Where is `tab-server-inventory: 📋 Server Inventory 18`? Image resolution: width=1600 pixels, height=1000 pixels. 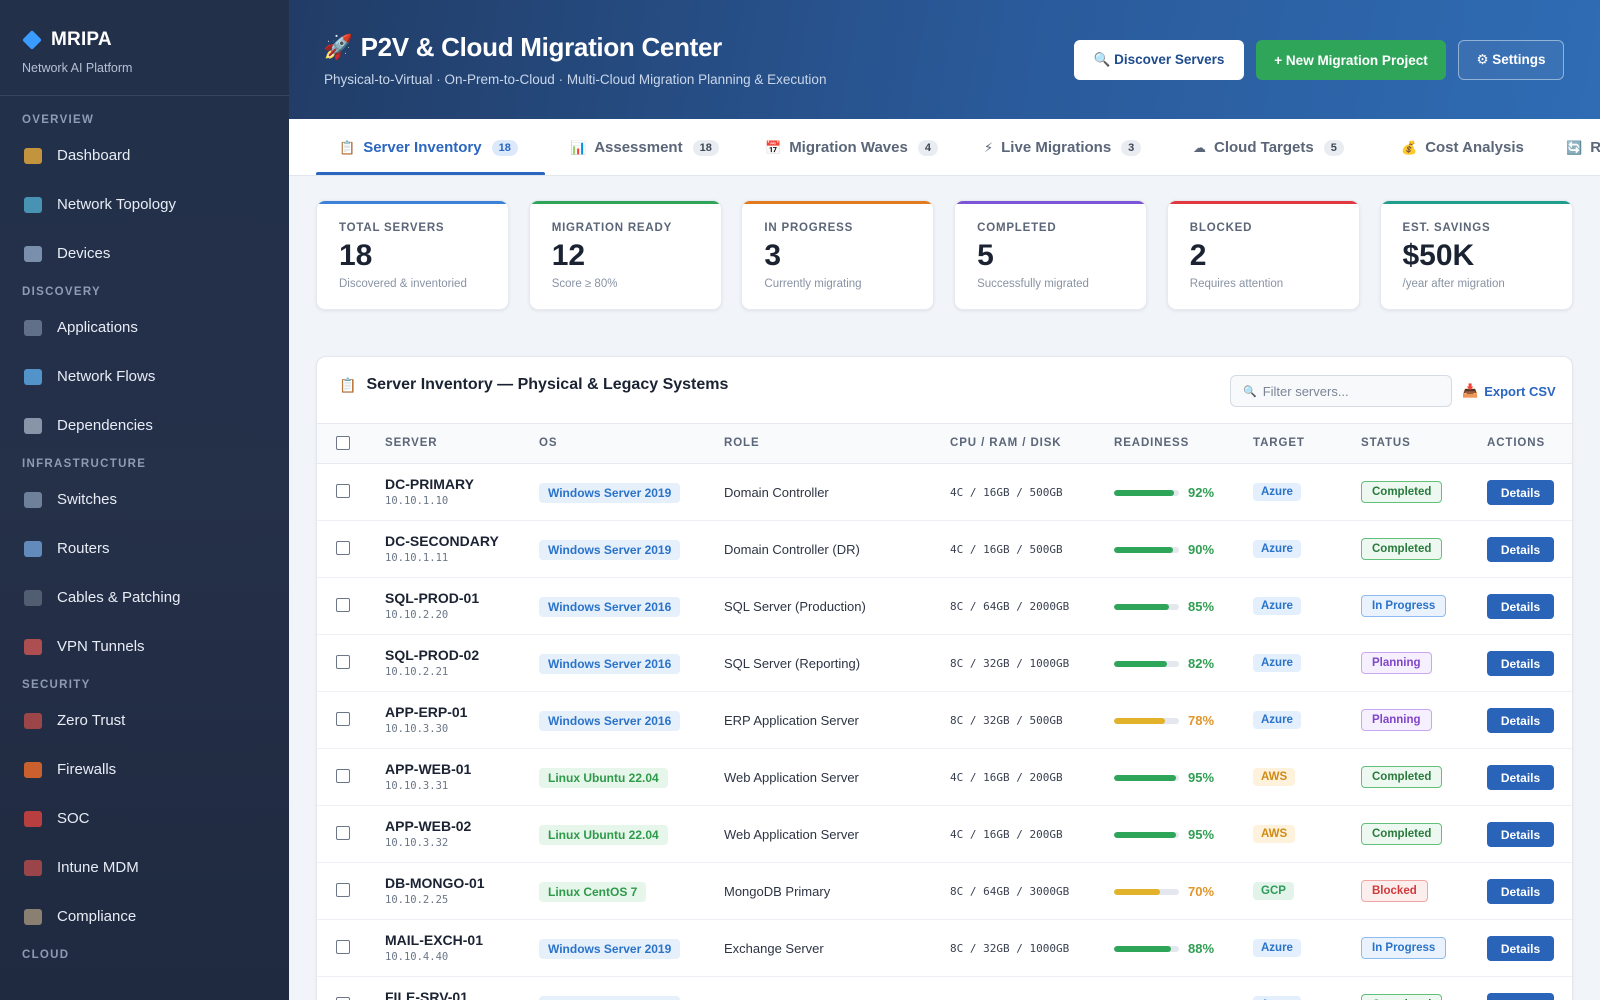 tab-server-inventory: 📋 Server Inventory 18 is located at coordinates (428, 147).